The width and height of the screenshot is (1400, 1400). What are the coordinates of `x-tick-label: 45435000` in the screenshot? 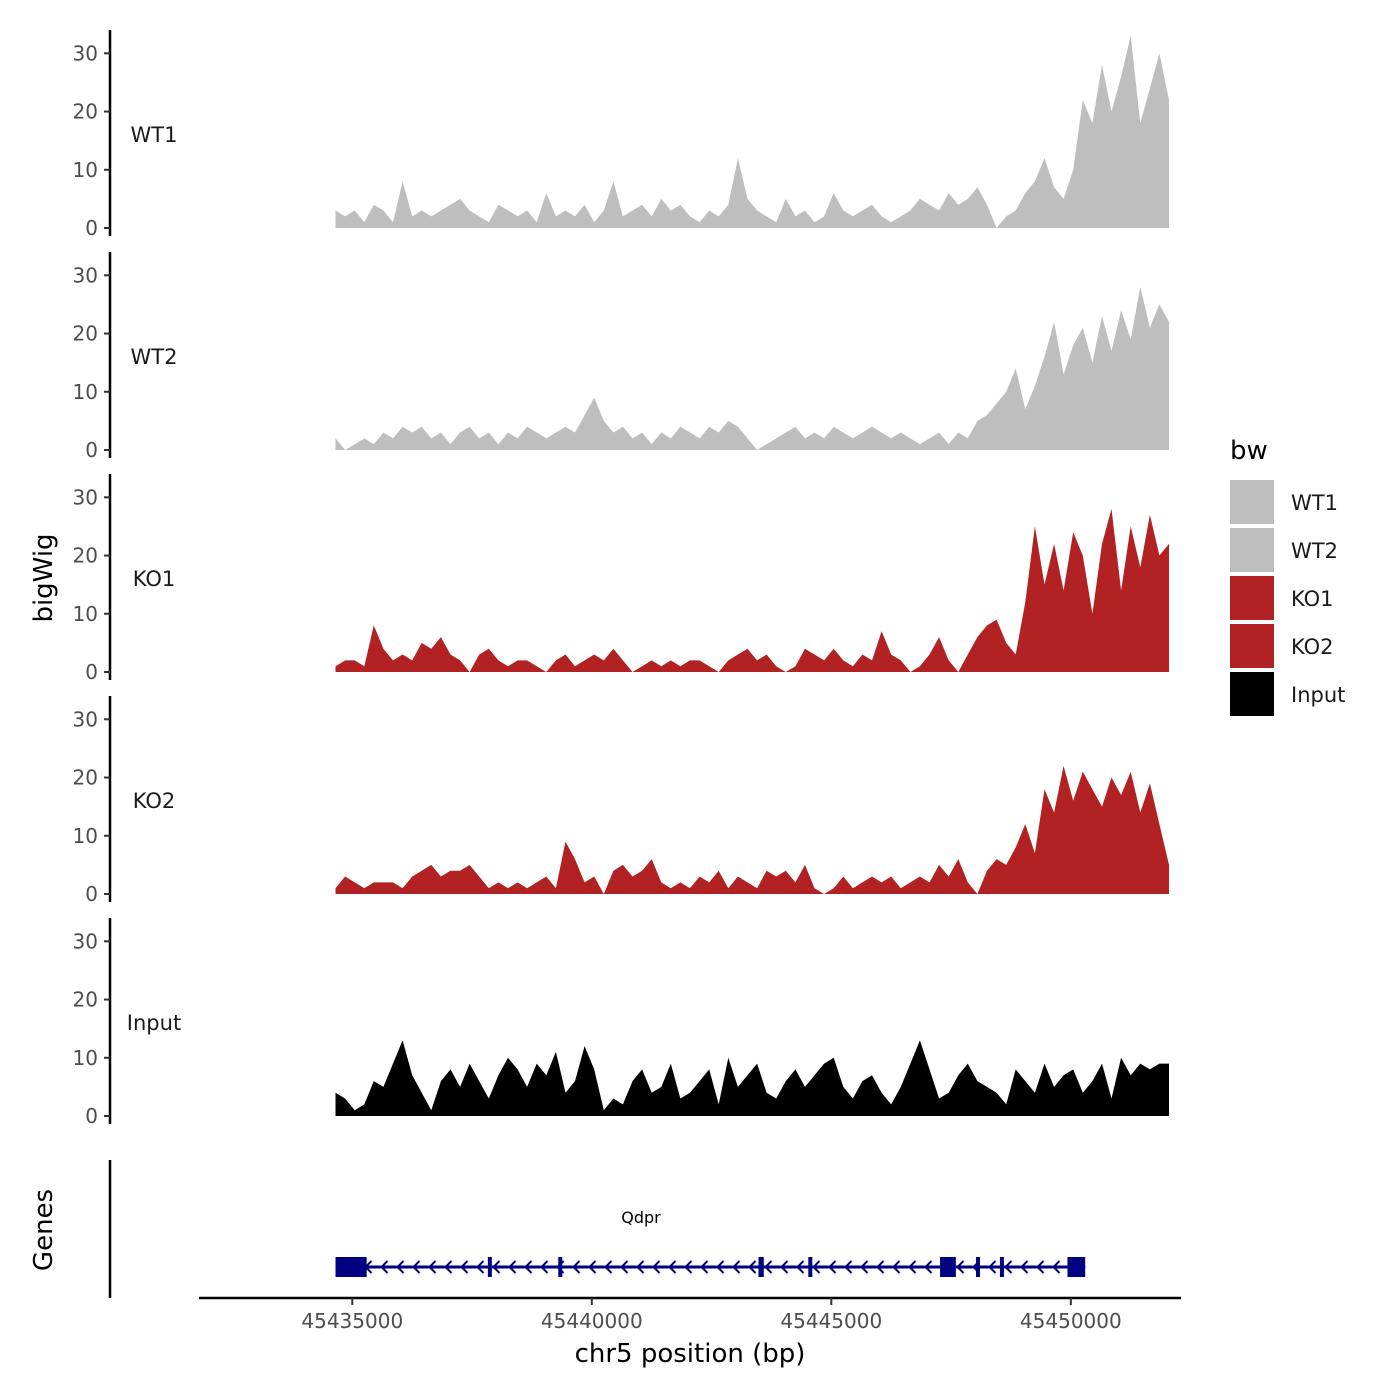 It's located at (352, 1321).